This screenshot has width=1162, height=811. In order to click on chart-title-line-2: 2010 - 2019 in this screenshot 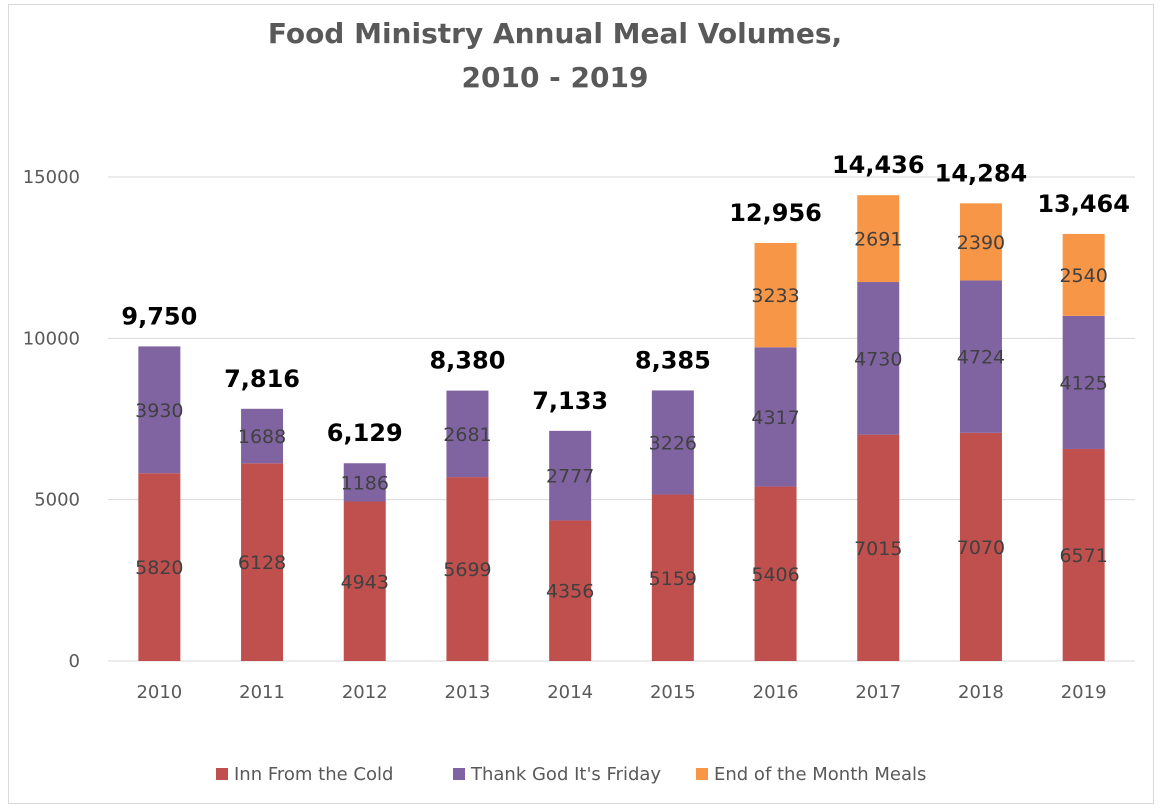, I will do `click(555, 77)`.